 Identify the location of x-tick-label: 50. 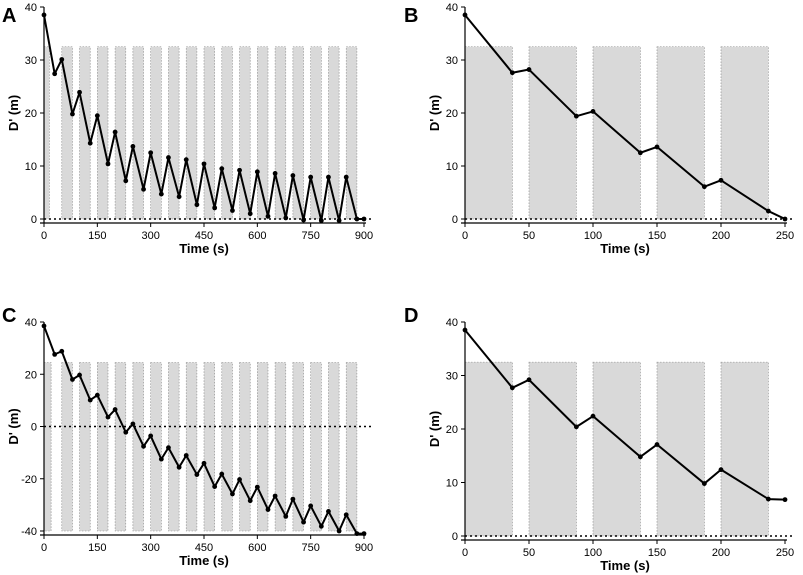
(529, 236).